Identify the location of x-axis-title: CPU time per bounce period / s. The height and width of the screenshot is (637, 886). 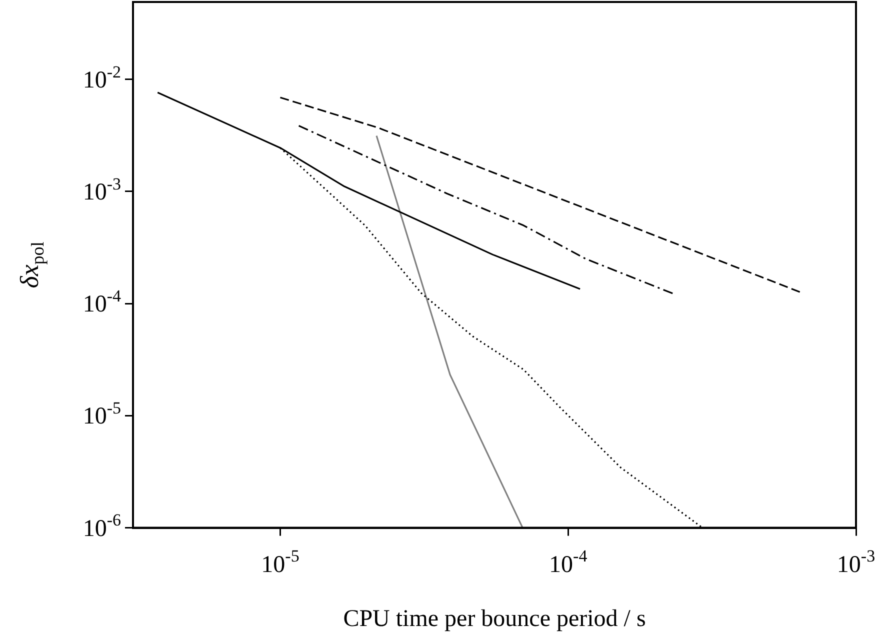
(494, 619).